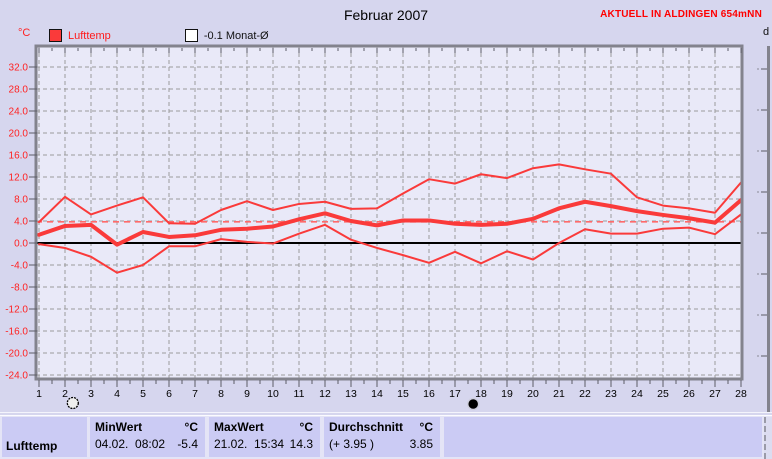 This screenshot has height=459, width=772. I want to click on svg-text: 8.0, so click(21, 200).